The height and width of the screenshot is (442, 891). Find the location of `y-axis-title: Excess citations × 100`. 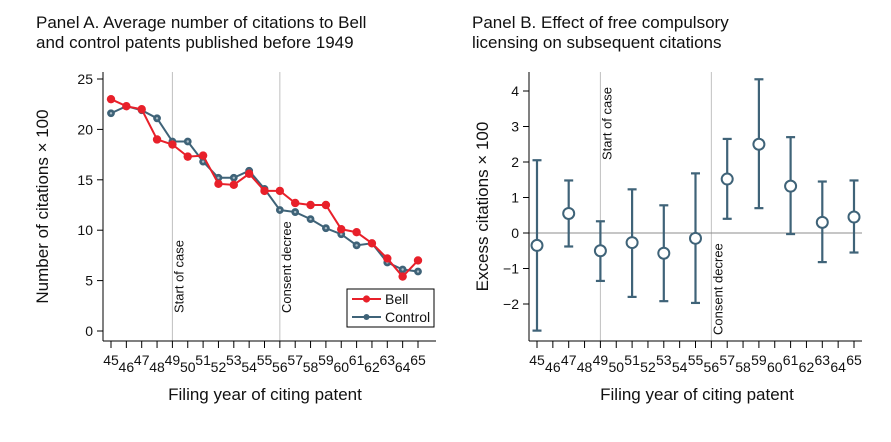

y-axis-title: Excess citations × 100 is located at coordinates (482, 207).